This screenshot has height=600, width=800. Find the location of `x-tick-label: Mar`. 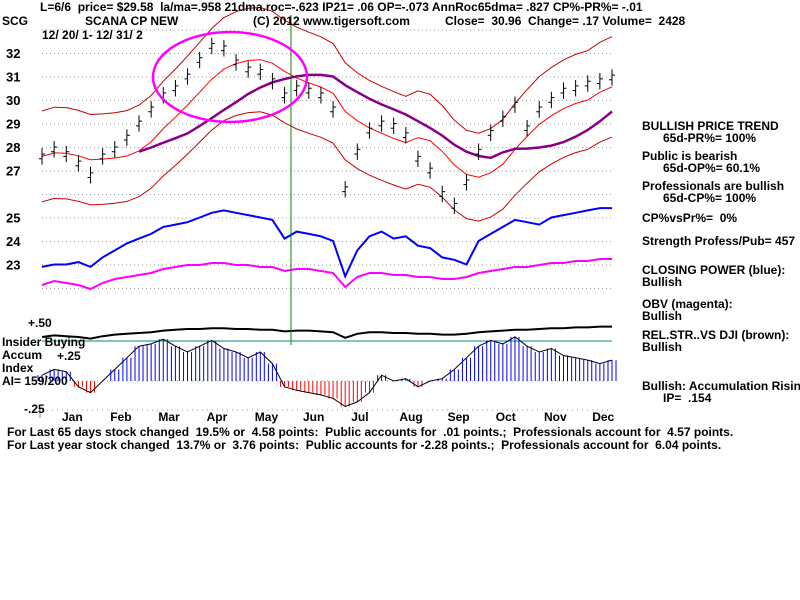

x-tick-label: Mar is located at coordinates (169, 417).